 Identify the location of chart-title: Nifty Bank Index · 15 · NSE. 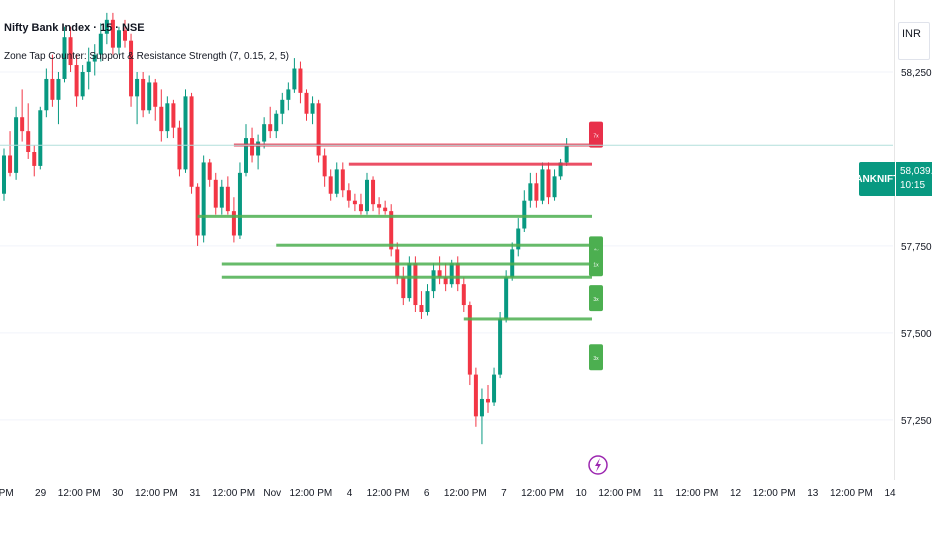
(74, 28).